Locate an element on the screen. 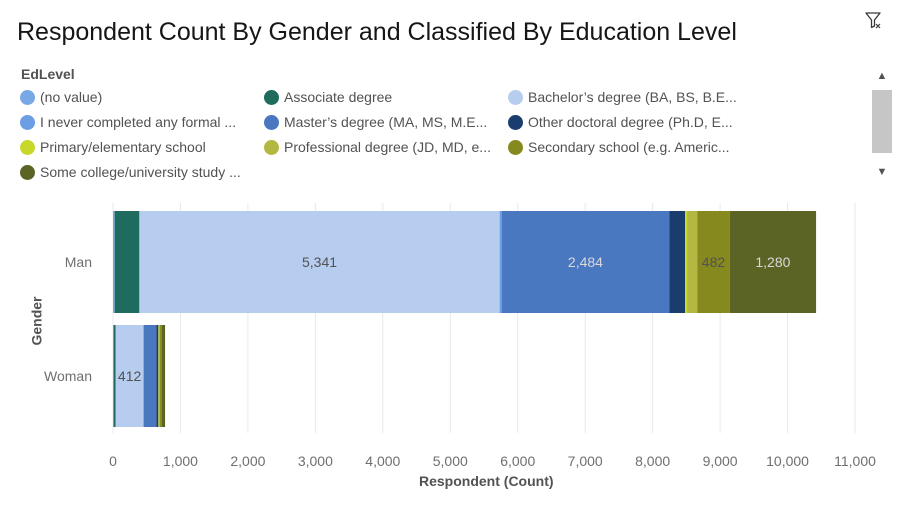 The height and width of the screenshot is (505, 902). y-tick-label: Woman is located at coordinates (68, 376).